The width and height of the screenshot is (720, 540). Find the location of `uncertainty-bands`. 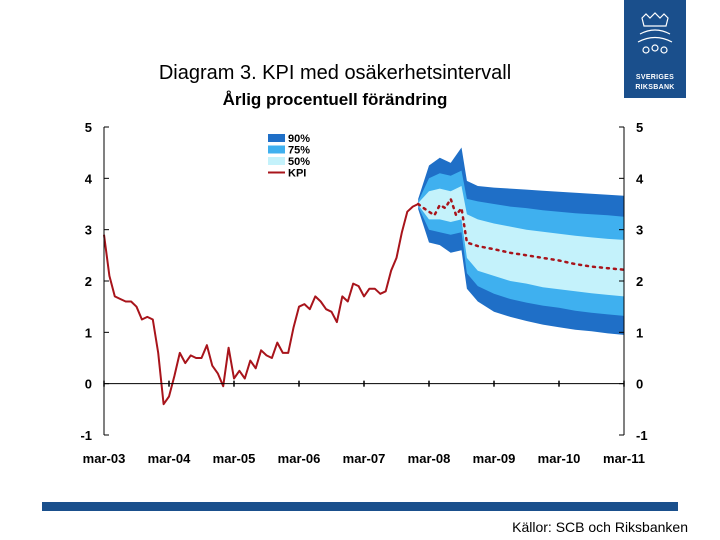

uncertainty-bands is located at coordinates (521, 241).